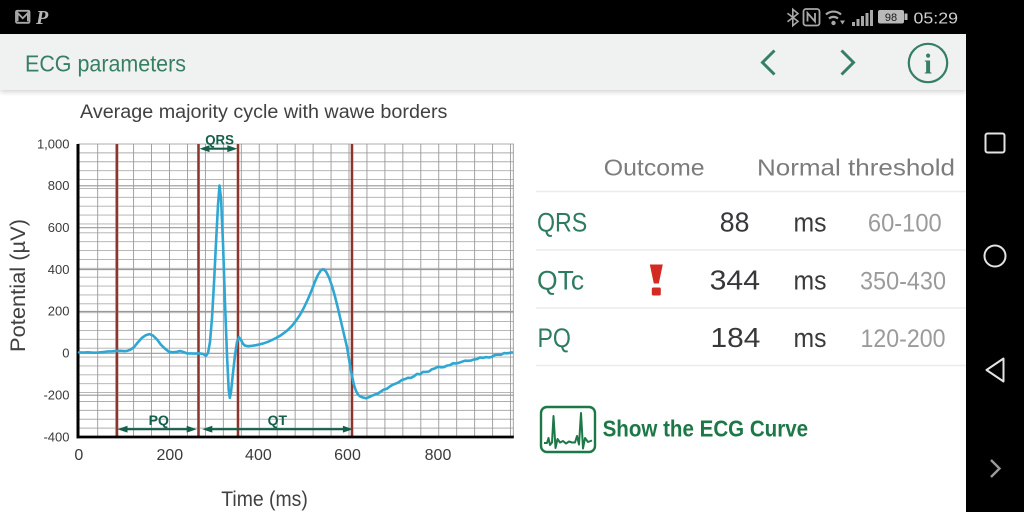 The height and width of the screenshot is (512, 1024). I want to click on svg-text: i, so click(928, 65).